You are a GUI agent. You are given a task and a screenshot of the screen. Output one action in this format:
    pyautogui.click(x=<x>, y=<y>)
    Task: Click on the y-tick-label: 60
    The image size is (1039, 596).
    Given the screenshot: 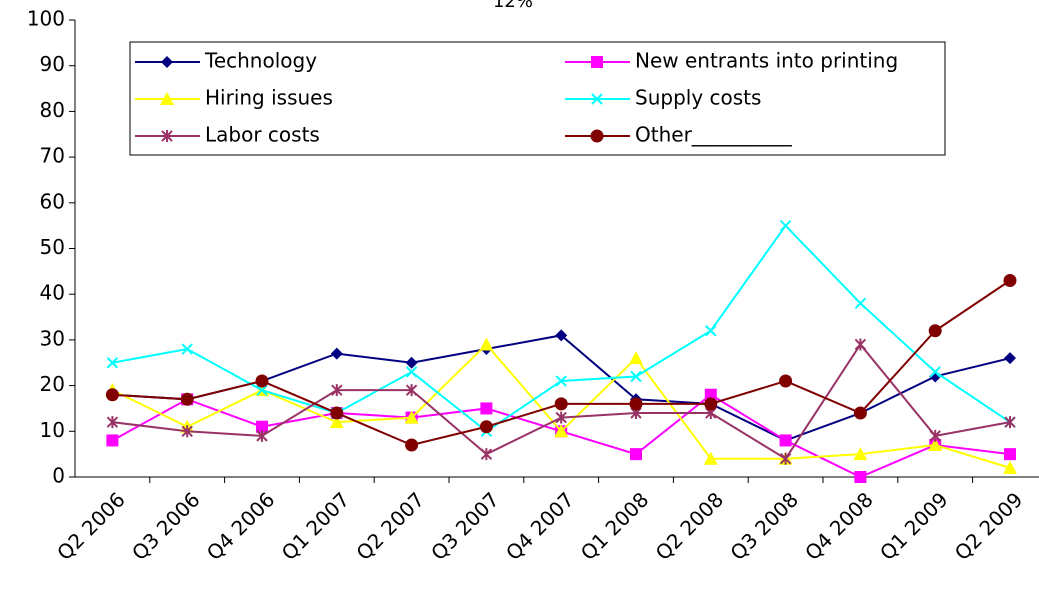 What is the action you would take?
    pyautogui.click(x=52, y=201)
    